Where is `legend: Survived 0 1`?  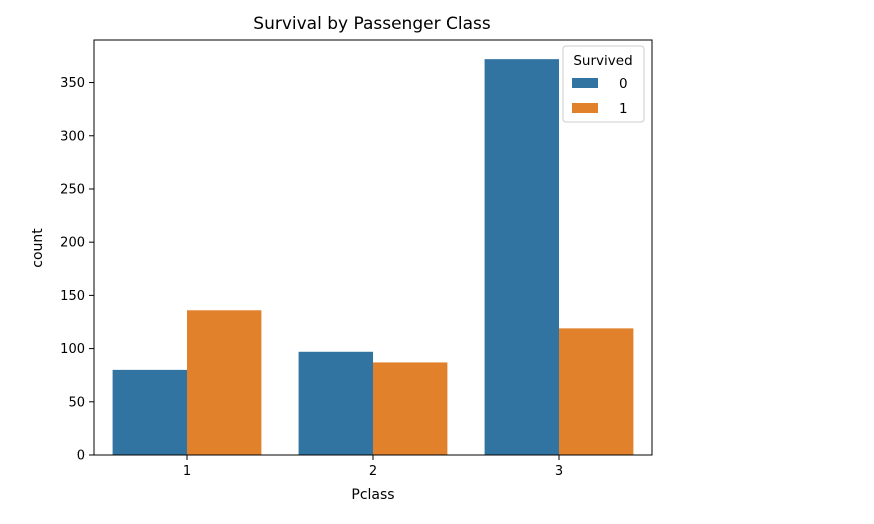
legend: Survived 0 1 is located at coordinates (603, 84).